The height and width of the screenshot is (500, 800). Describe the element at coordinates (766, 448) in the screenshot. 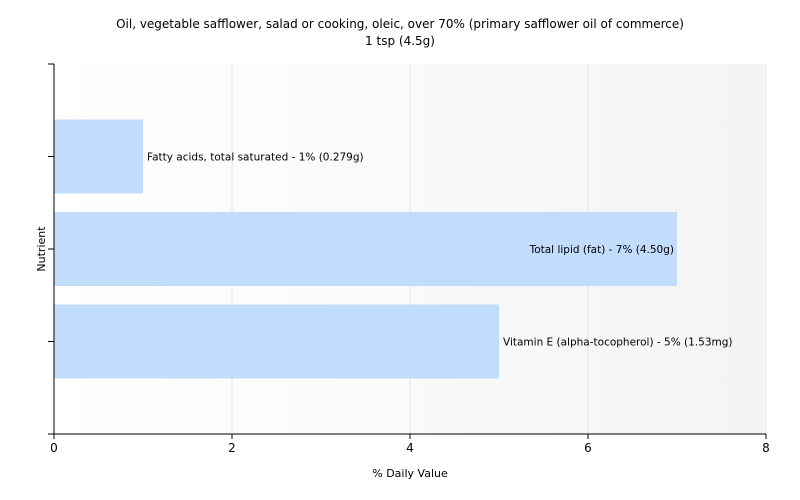

I see `x-tick-label: 8` at that location.